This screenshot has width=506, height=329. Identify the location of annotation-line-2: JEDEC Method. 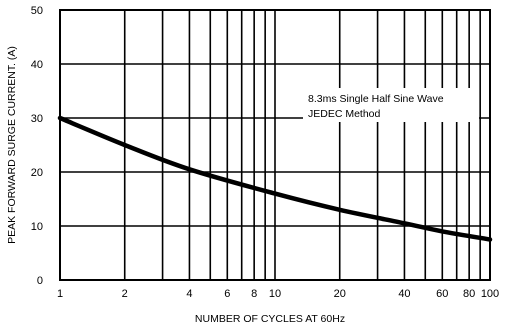
(344, 114).